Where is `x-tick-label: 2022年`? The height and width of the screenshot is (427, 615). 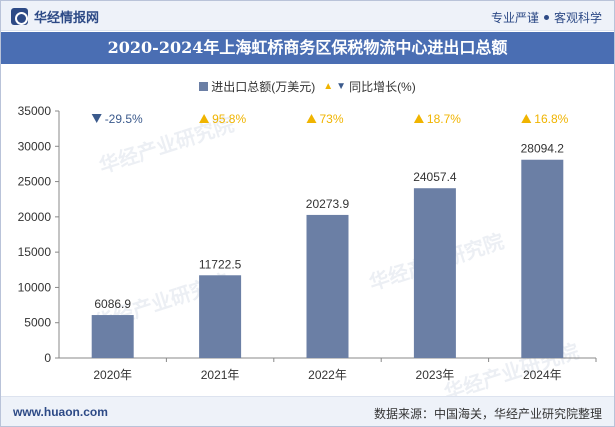
x-tick-label: 2022年 is located at coordinates (327, 375).